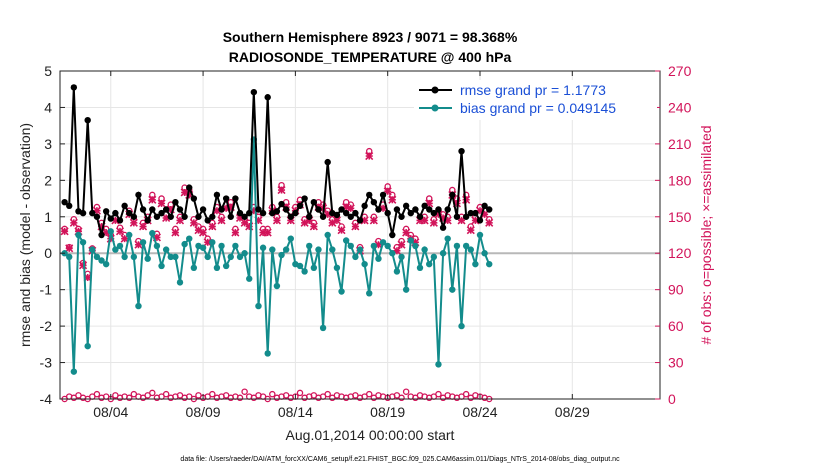  What do you see at coordinates (295, 412) in the screenshot?
I see `x-tick-label: 08/14` at bounding box center [295, 412].